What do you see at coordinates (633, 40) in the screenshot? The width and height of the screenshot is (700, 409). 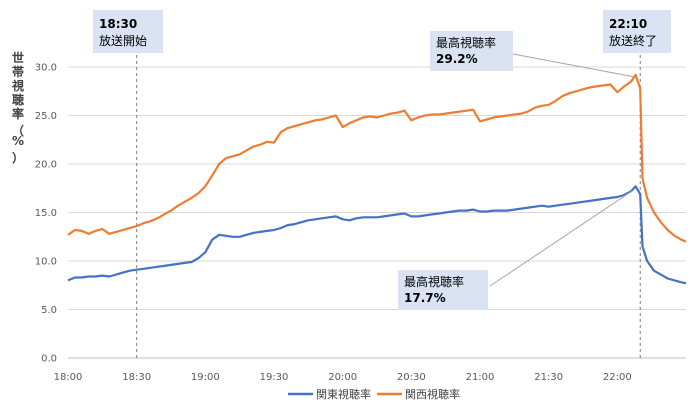 I see `event-caption: 放送終了` at bounding box center [633, 40].